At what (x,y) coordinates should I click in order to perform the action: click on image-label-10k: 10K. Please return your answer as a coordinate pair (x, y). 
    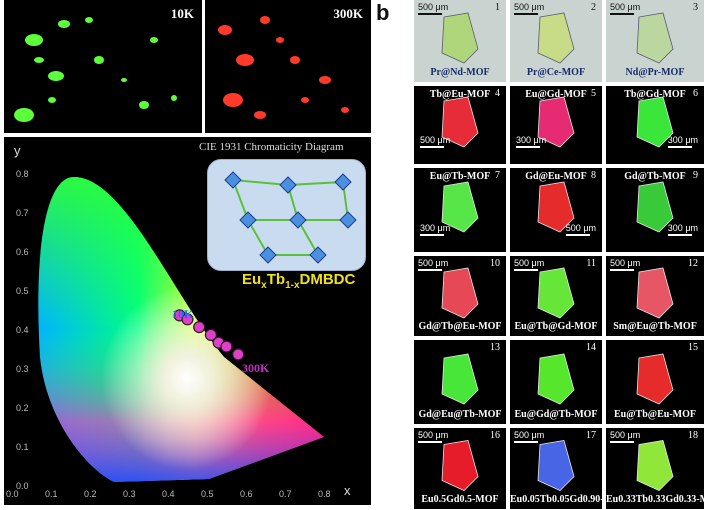
    Looking at the image, I should click on (182, 13).